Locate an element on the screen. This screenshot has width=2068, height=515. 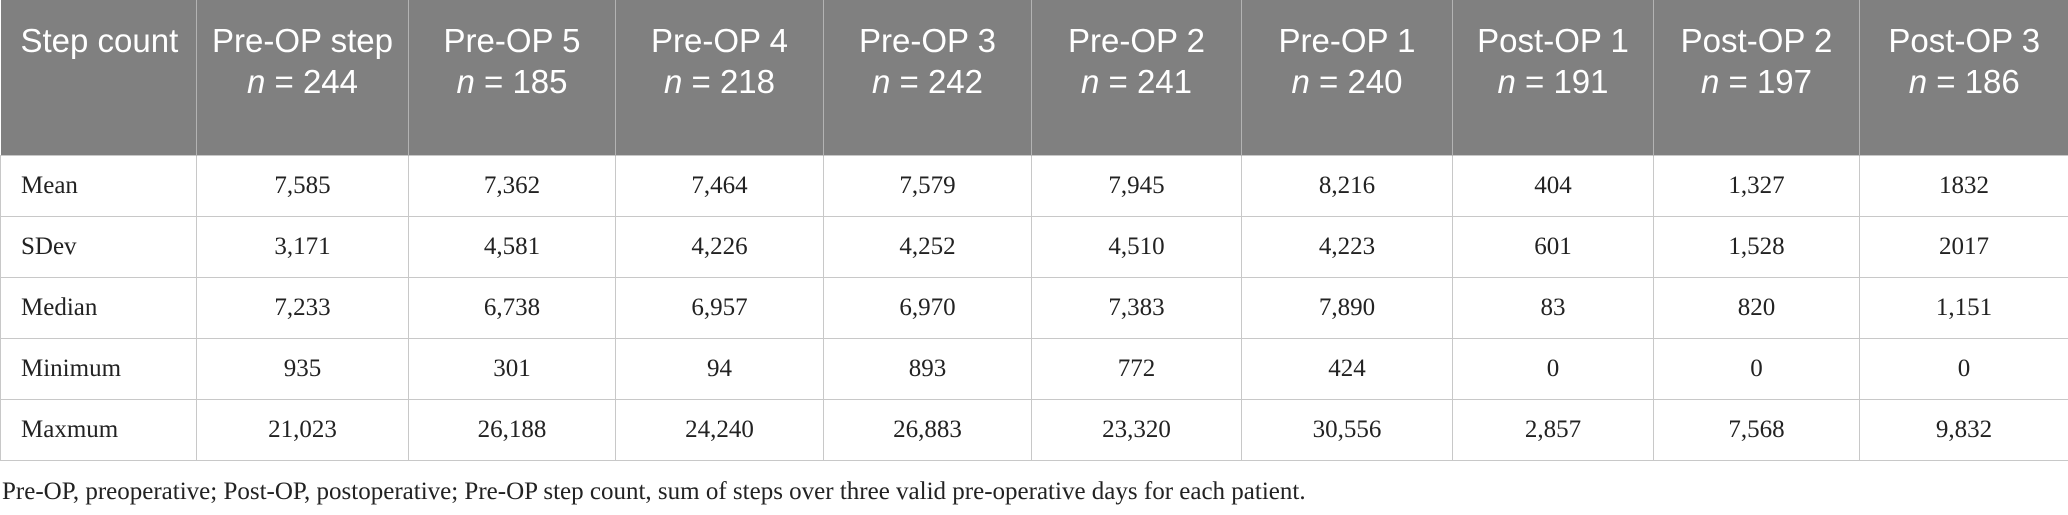
sample-size-value: 191 is located at coordinates (1581, 81).